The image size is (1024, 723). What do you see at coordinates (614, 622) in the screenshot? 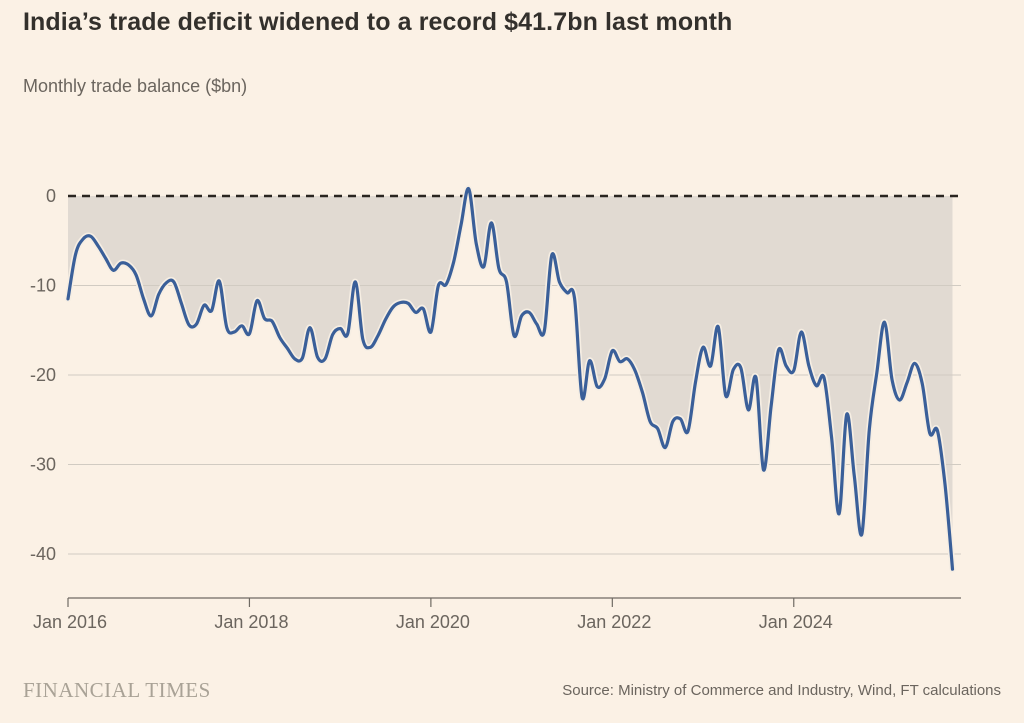
I see `x-axis-label: Jan 2022` at bounding box center [614, 622].